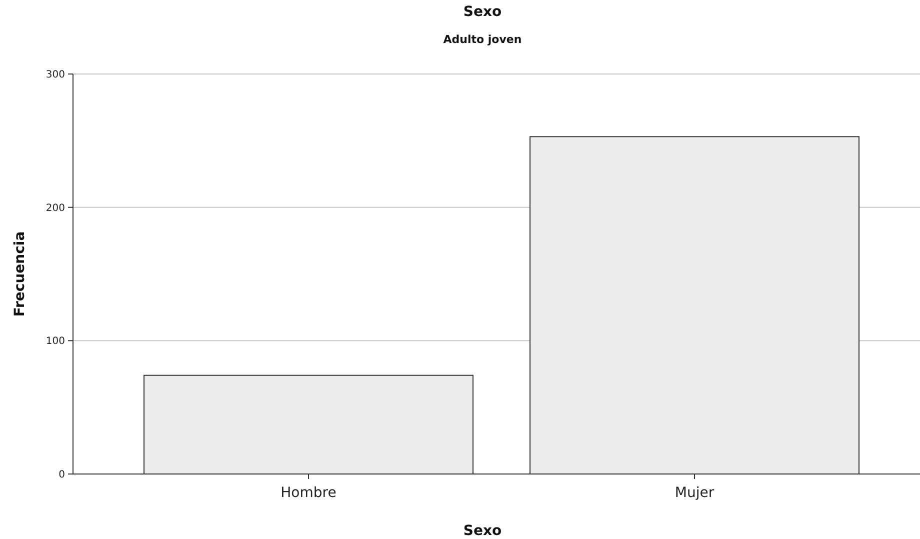 This screenshot has height=539, width=920. Describe the element at coordinates (482, 531) in the screenshot. I see `x-axis-title: Sexo` at that location.